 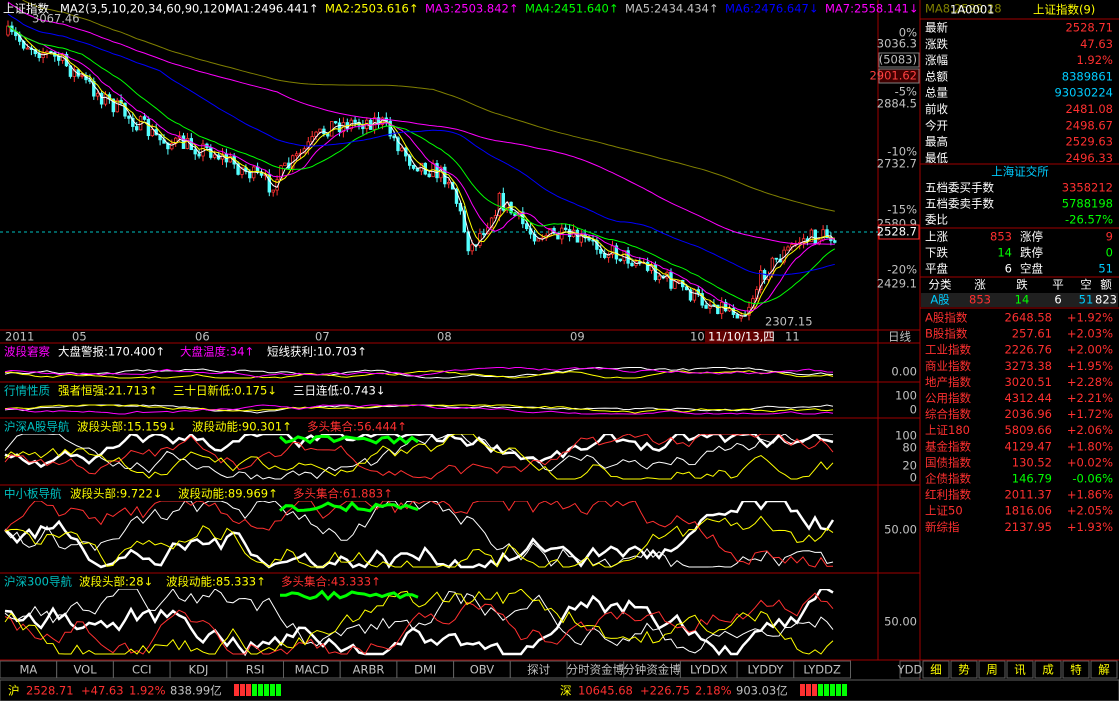 I want to click on quote-label: 涨跌, so click(x=936, y=44).